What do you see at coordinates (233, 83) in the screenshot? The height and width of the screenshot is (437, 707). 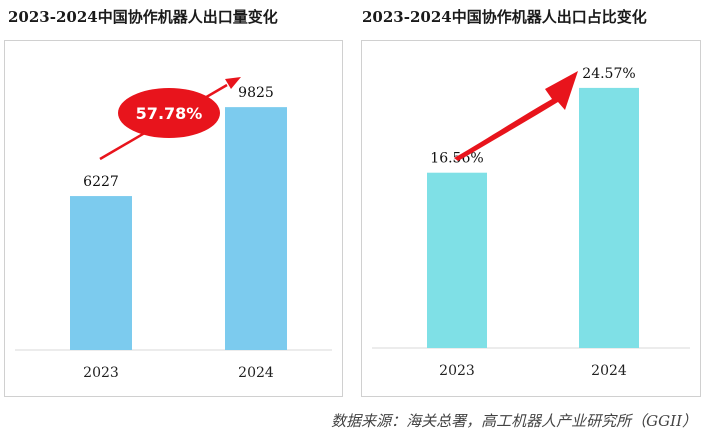 I see `growth-arrow-head` at bounding box center [233, 83].